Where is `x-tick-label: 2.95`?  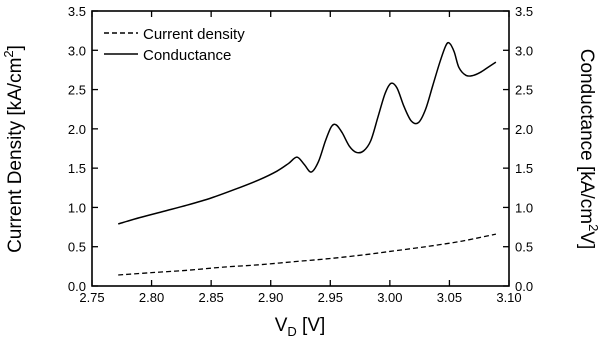 x-tick-label: 2.95 is located at coordinates (330, 297).